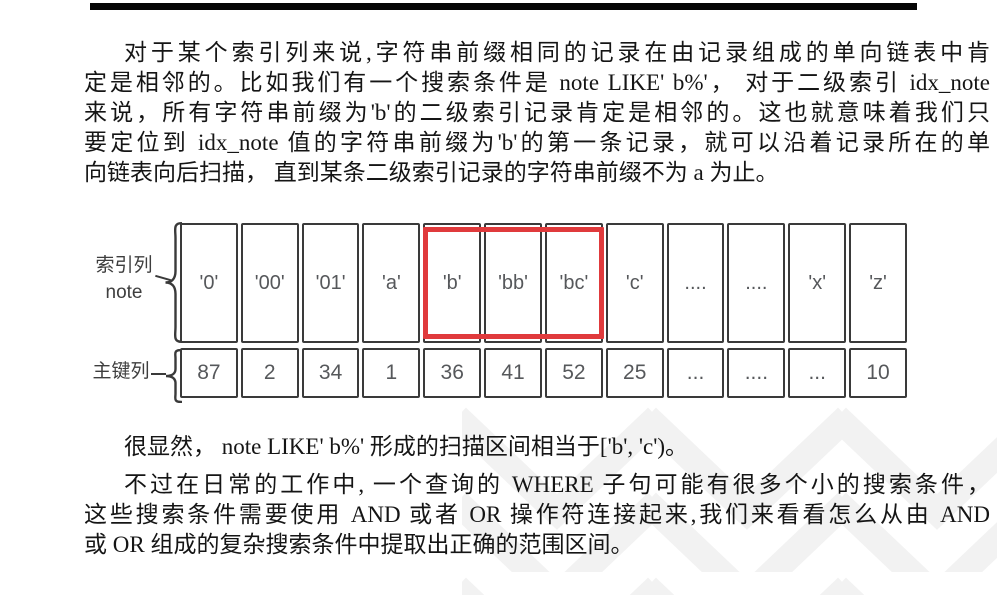 The height and width of the screenshot is (595, 997). What do you see at coordinates (391, 283) in the screenshot?
I see `index-cell: 'a'` at bounding box center [391, 283].